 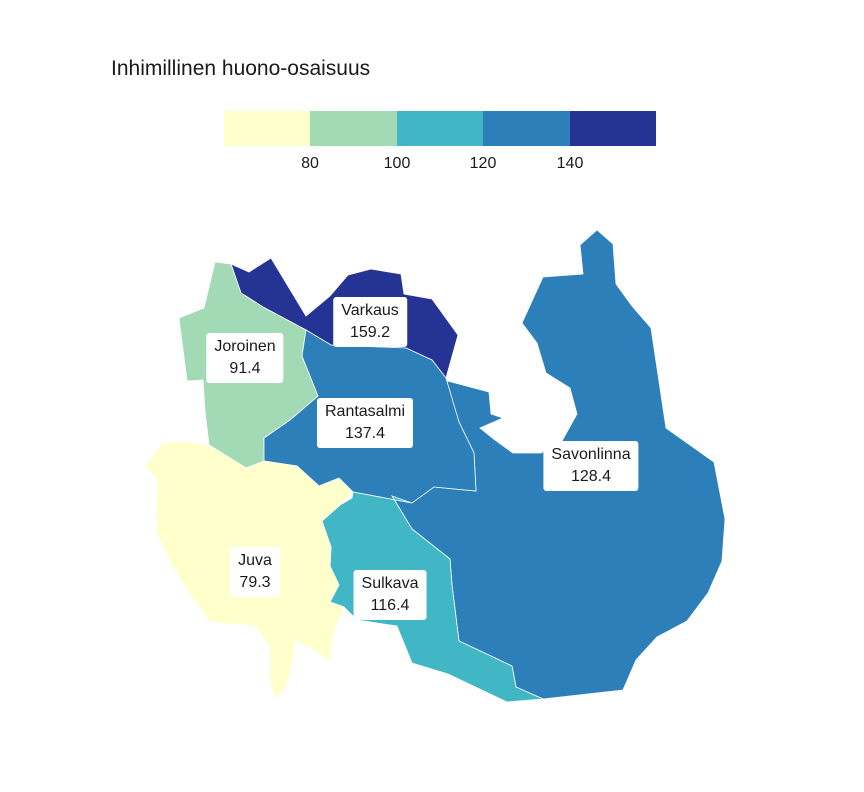 What do you see at coordinates (370, 322) in the screenshot?
I see `label-varkaus: Varkaus 159.2` at bounding box center [370, 322].